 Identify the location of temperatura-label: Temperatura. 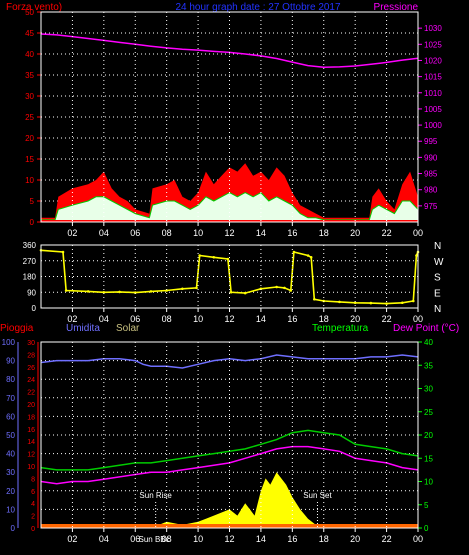
(340, 328).